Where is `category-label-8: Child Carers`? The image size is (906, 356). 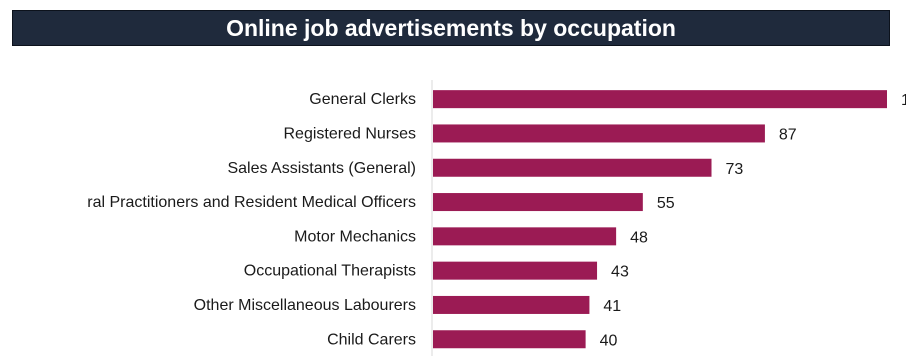 category-label-8: Child Carers is located at coordinates (371, 339).